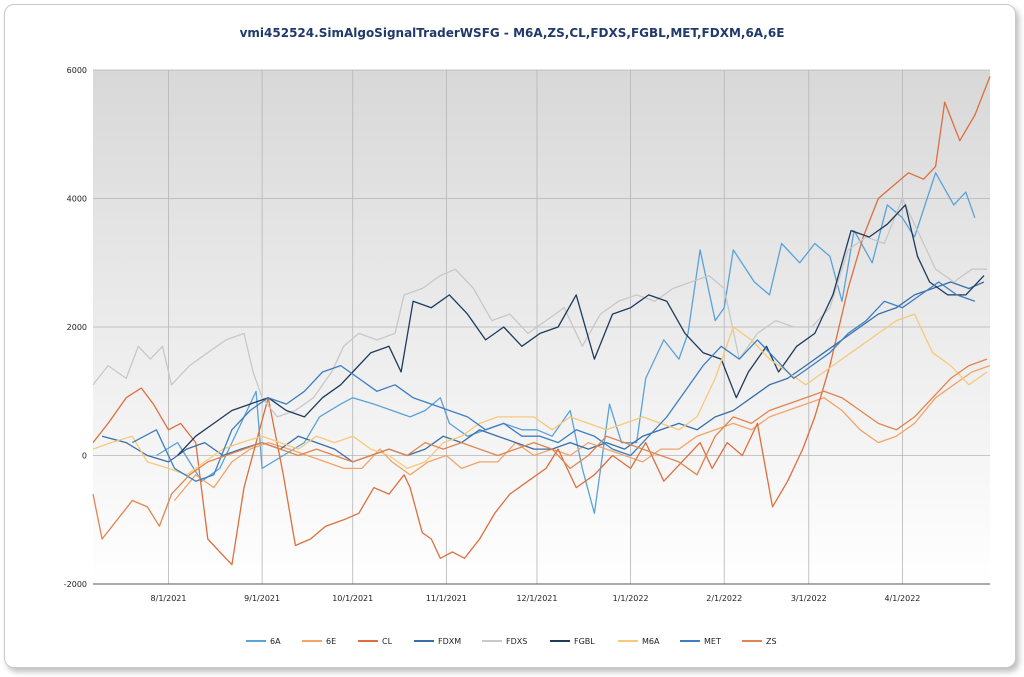  What do you see at coordinates (809, 598) in the screenshot?
I see `x-tick-label: 3/1/2022` at bounding box center [809, 598].